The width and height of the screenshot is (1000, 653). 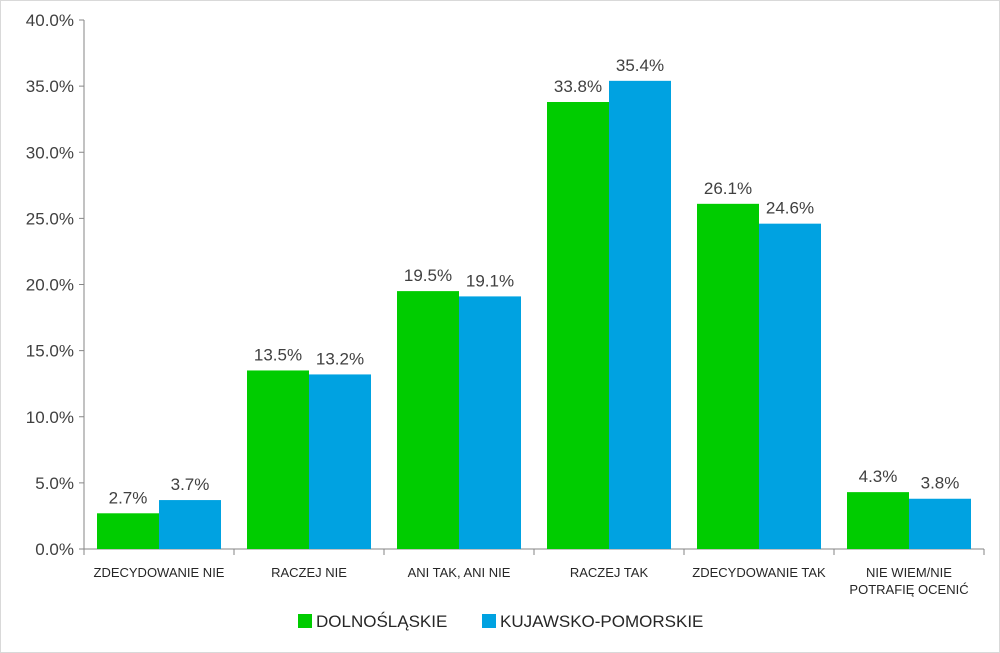 What do you see at coordinates (381, 621) in the screenshot?
I see `legend-label: DOLNOŚLĄSKIE` at bounding box center [381, 621].